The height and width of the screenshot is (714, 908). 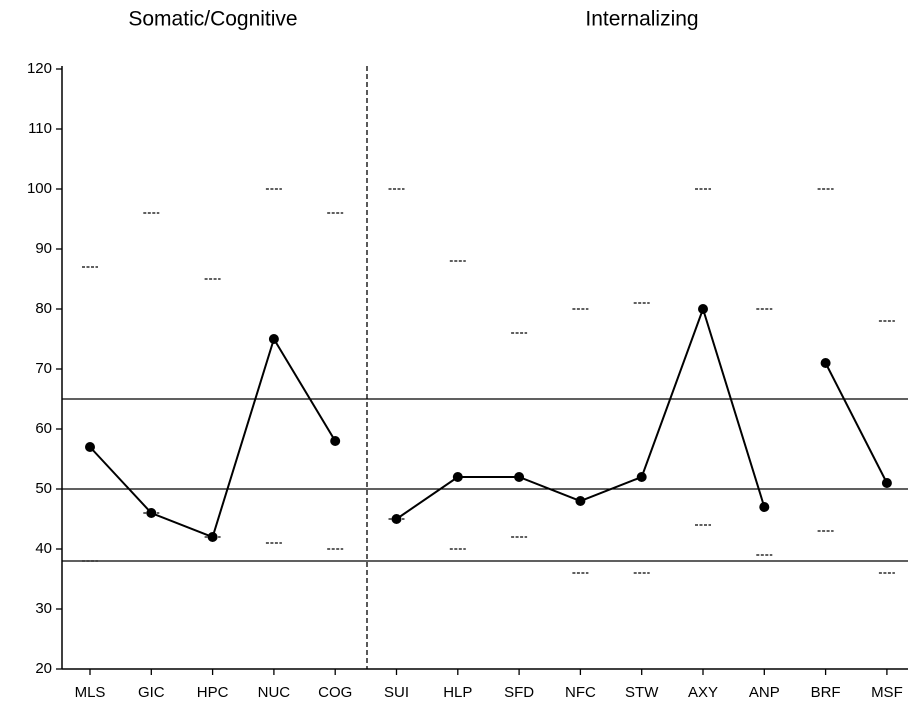 I want to click on x-tick-label: MSF, so click(x=887, y=692).